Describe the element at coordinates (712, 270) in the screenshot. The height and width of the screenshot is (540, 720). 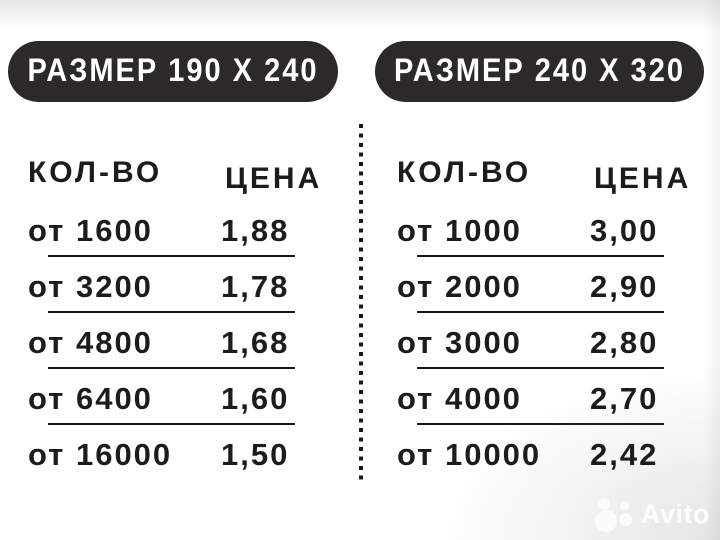
I see `right-vignette` at that location.